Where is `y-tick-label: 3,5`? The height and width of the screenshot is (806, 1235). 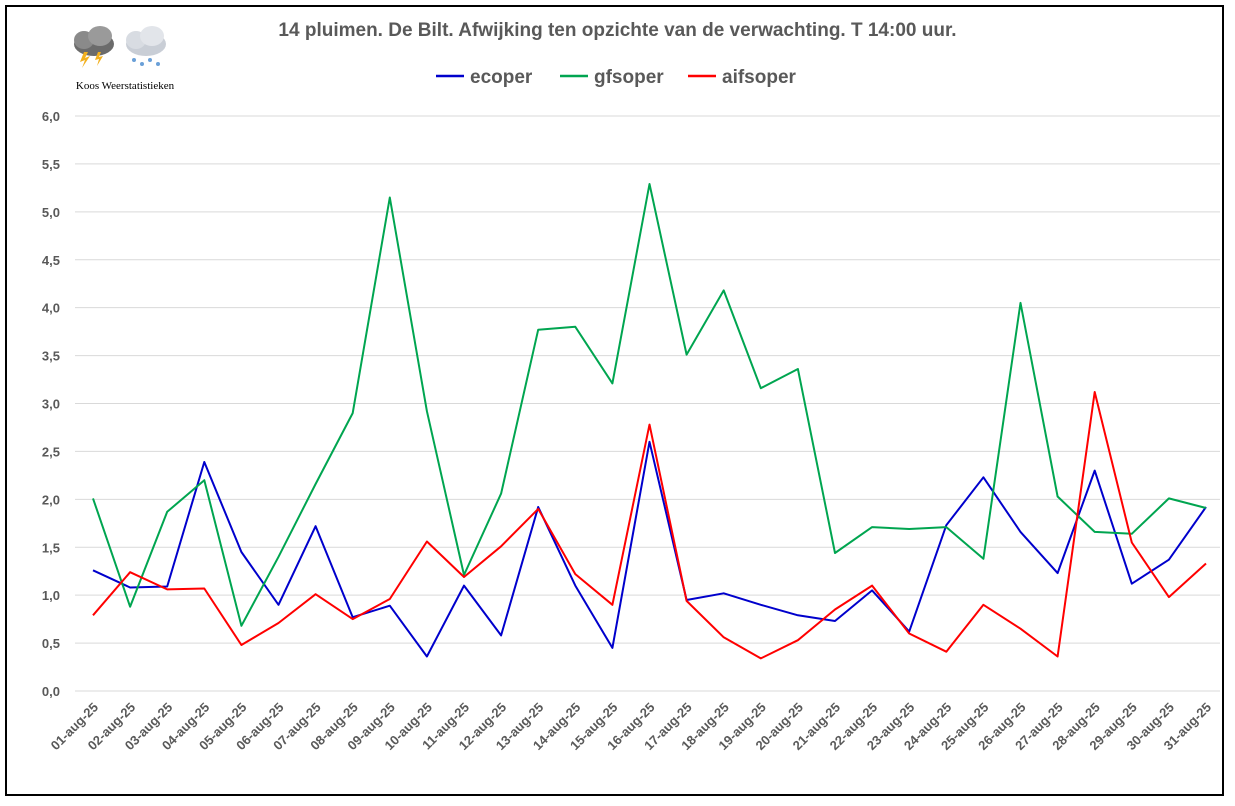
y-tick-label: 3,5 is located at coordinates (51, 356).